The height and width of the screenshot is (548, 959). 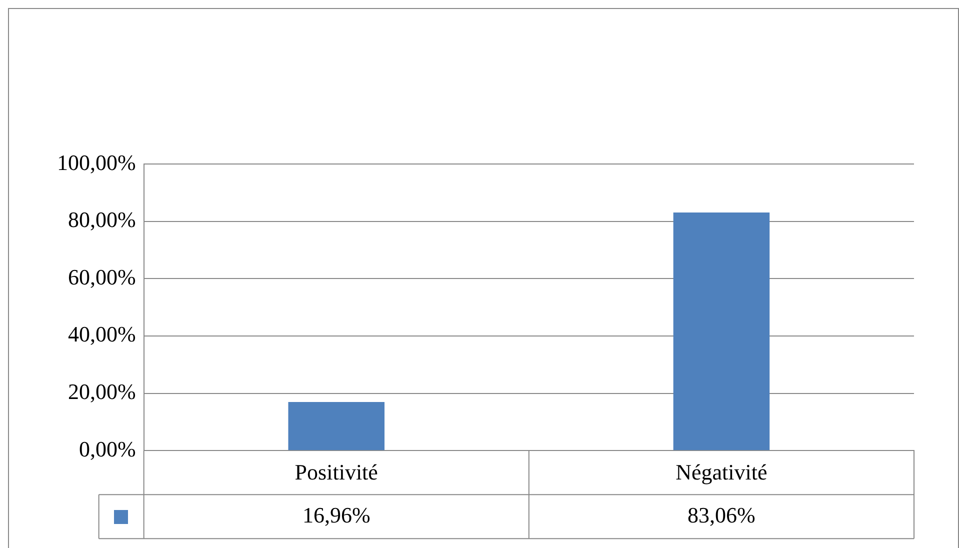 I want to click on y-tick-label: 100,00%, so click(x=96, y=162).